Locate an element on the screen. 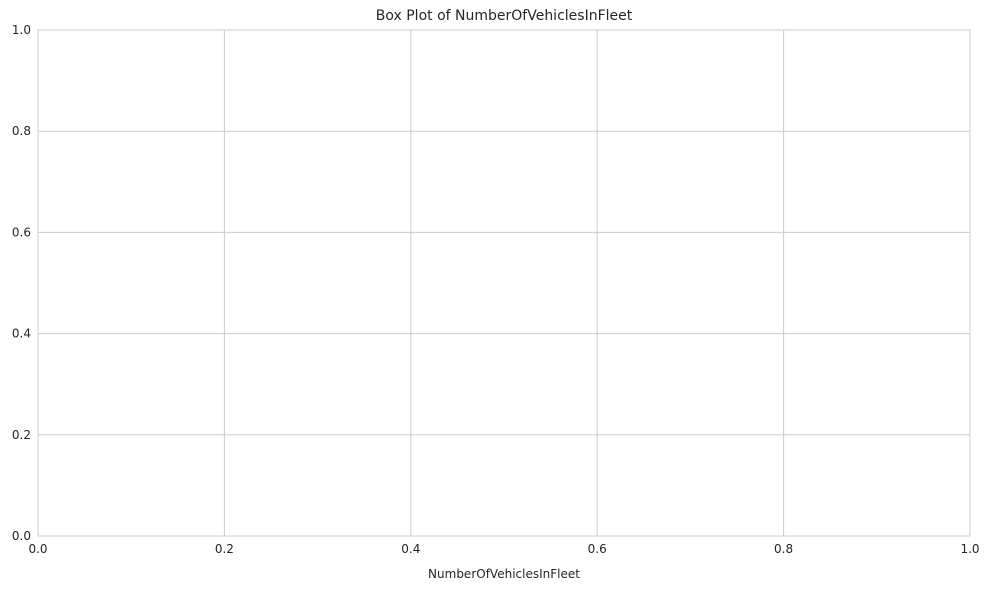 The width and height of the screenshot is (989, 590). y-tick-label: 0.0 is located at coordinates (21, 536).